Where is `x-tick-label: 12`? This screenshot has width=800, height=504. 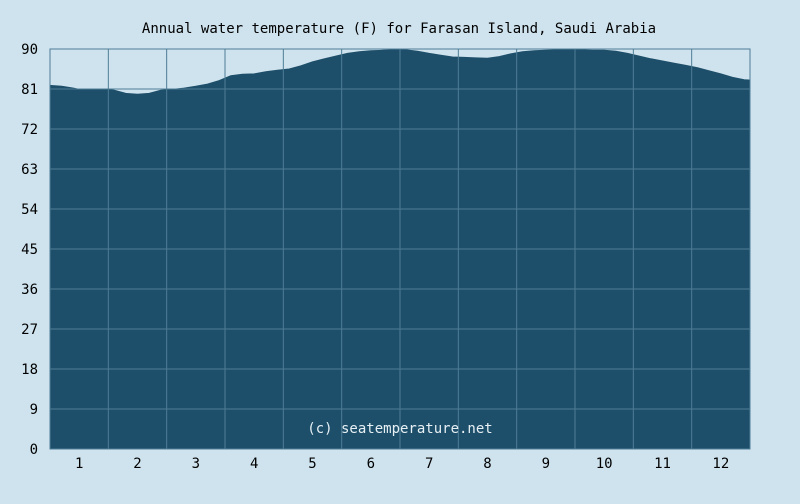
x-tick-label: 12 is located at coordinates (720, 464).